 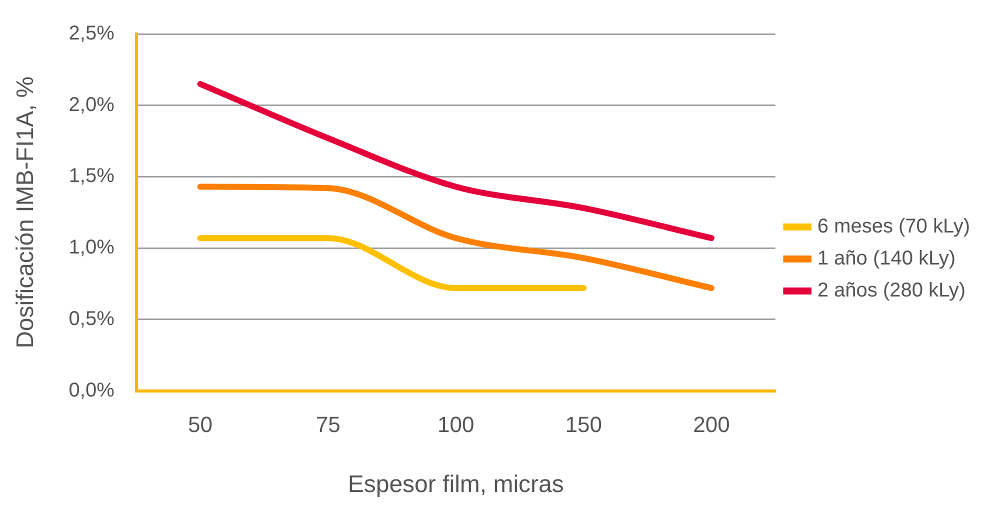 What do you see at coordinates (91, 319) in the screenshot?
I see `y-tick-label: 0,5%` at bounding box center [91, 319].